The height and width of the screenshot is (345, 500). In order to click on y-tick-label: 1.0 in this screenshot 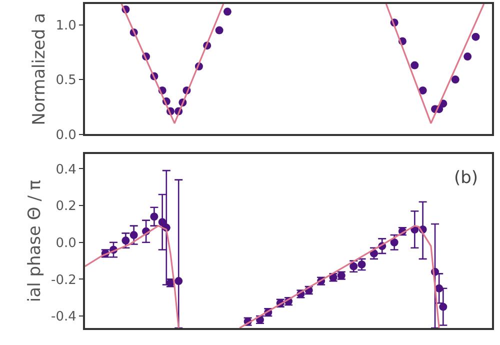, I will do `click(66, 26)`.